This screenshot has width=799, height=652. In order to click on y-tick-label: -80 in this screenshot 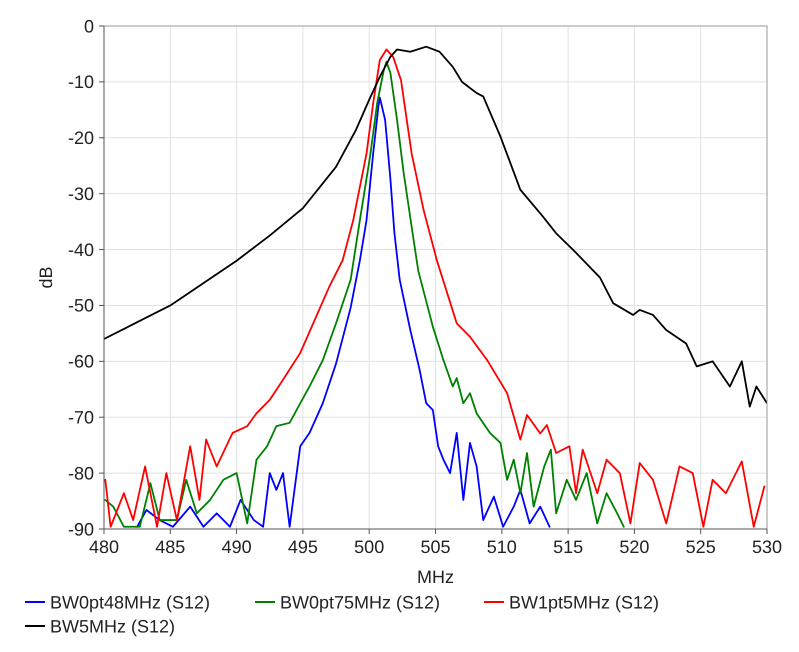, I will do `click(81, 473)`.